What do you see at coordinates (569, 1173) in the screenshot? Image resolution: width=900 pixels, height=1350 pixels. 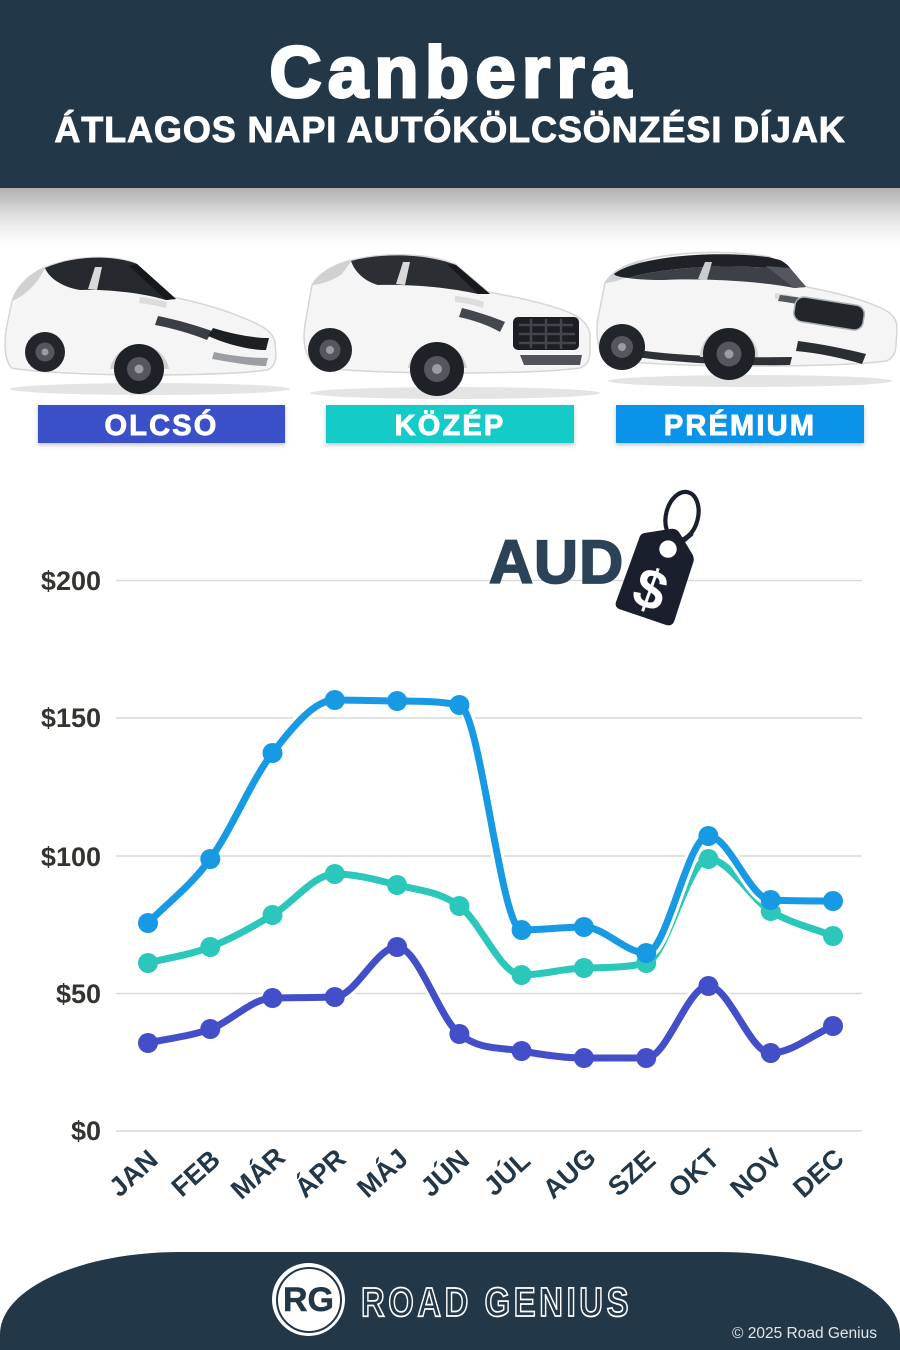 I see `svg-text: AUG` at bounding box center [569, 1173].